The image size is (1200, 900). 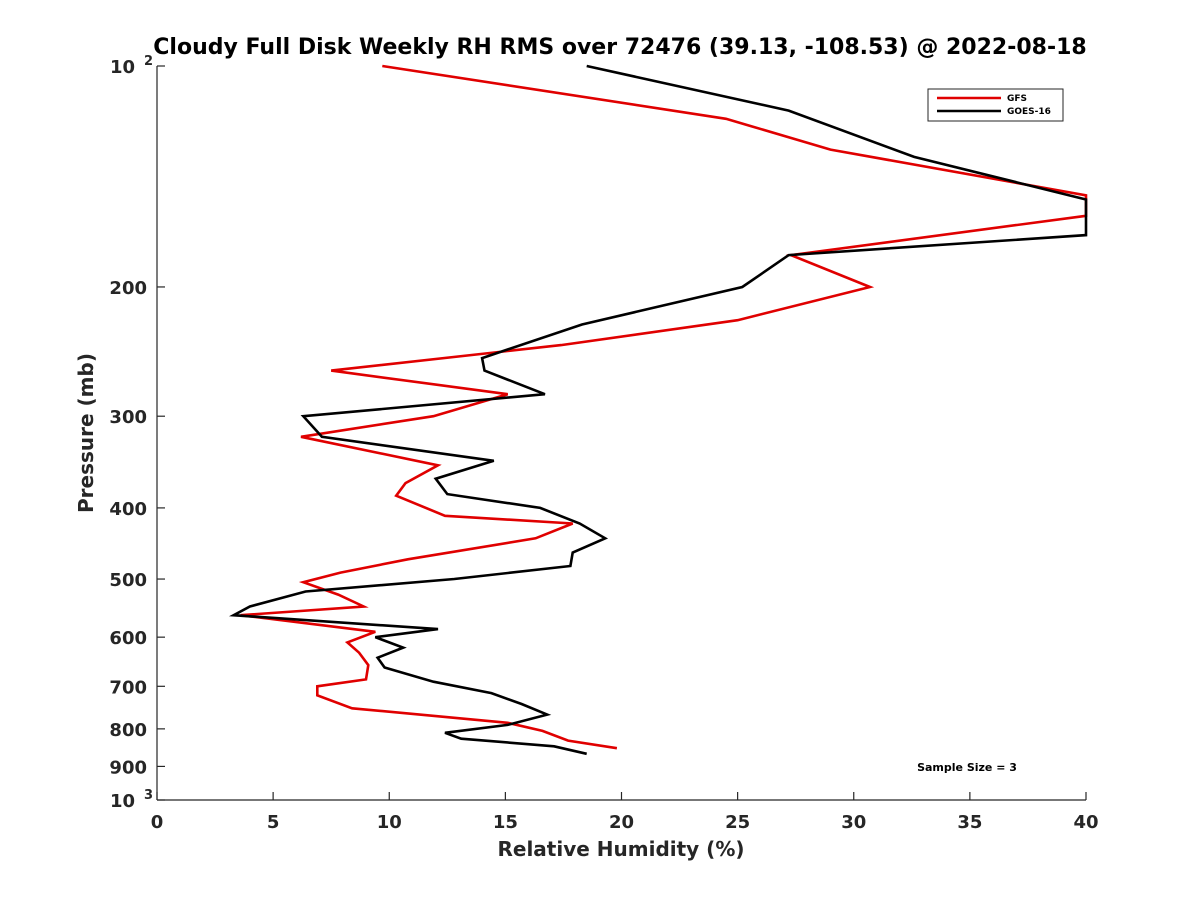 What do you see at coordinates (148, 795) in the screenshot?
I see `y-tick-exponent: 3` at bounding box center [148, 795].